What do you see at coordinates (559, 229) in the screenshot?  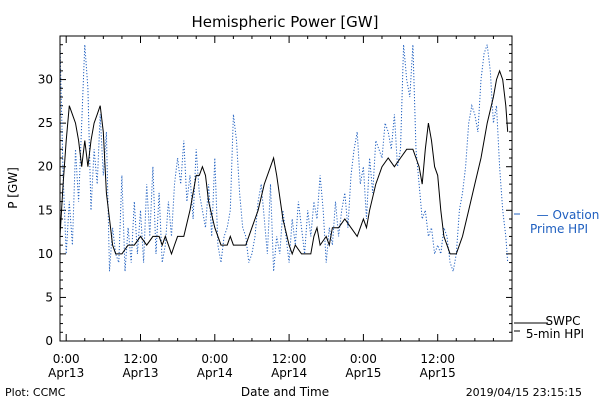 I see `legend-ovation-line2: Prime HPI` at bounding box center [559, 229].